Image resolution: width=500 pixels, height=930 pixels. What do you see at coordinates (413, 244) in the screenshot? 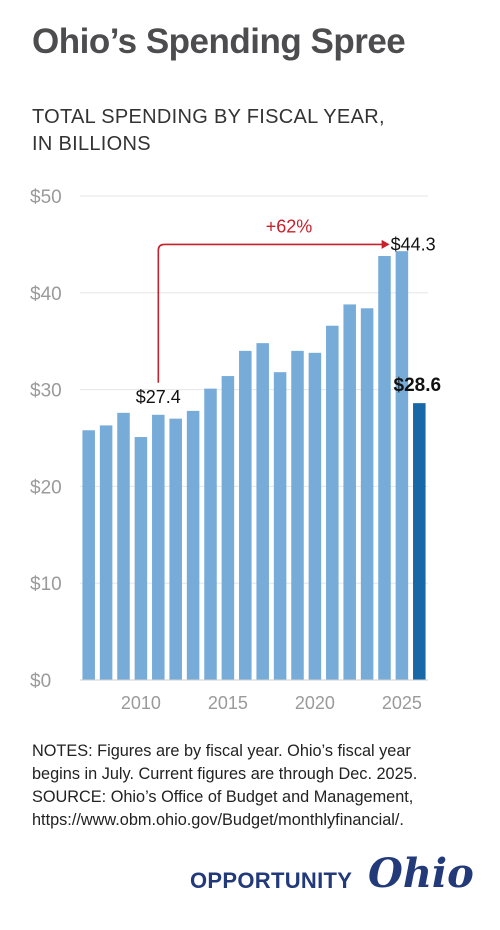
I see `end-value-label: $44.3` at bounding box center [413, 244].